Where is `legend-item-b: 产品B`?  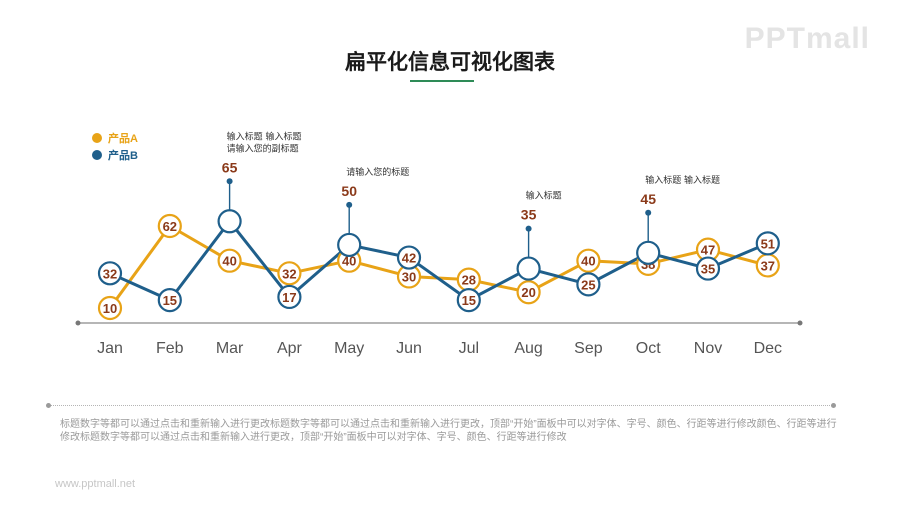 legend-item-b: 产品B is located at coordinates (115, 154).